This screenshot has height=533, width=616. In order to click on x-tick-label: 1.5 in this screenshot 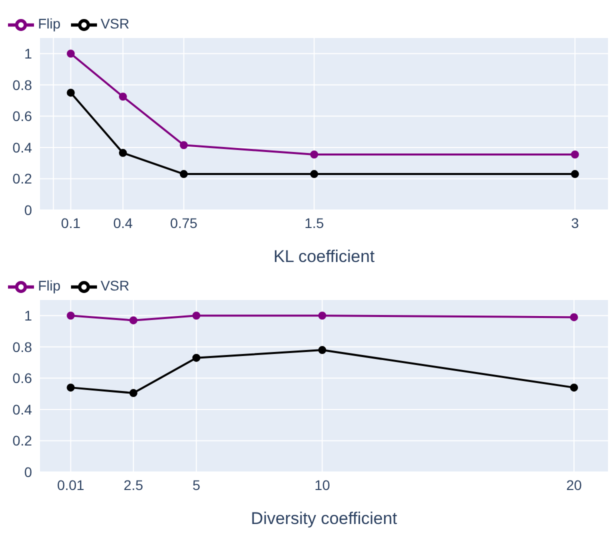, I will do `click(314, 222)`.